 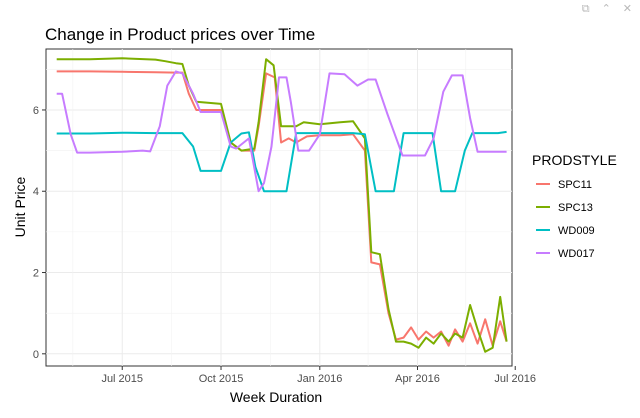 What do you see at coordinates (122, 379) in the screenshot?
I see `x-tick-label: Jul 2015` at bounding box center [122, 379].